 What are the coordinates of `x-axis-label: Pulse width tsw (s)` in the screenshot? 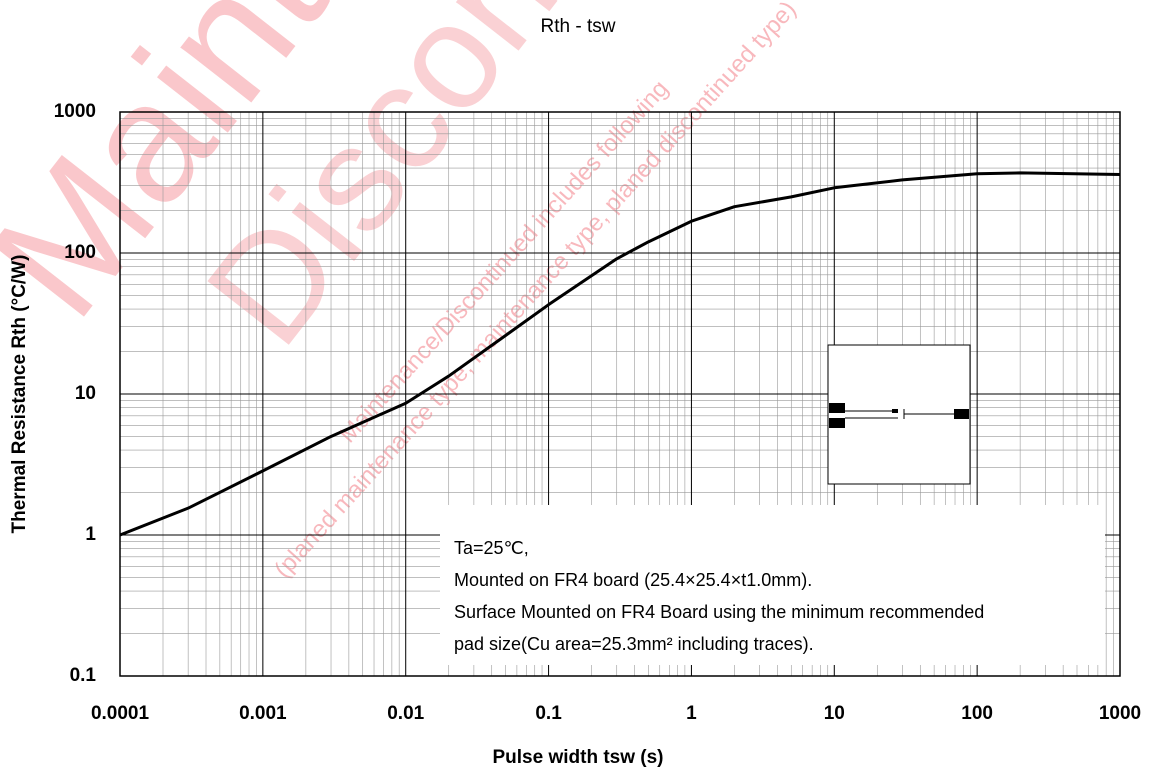 It's located at (577, 757).